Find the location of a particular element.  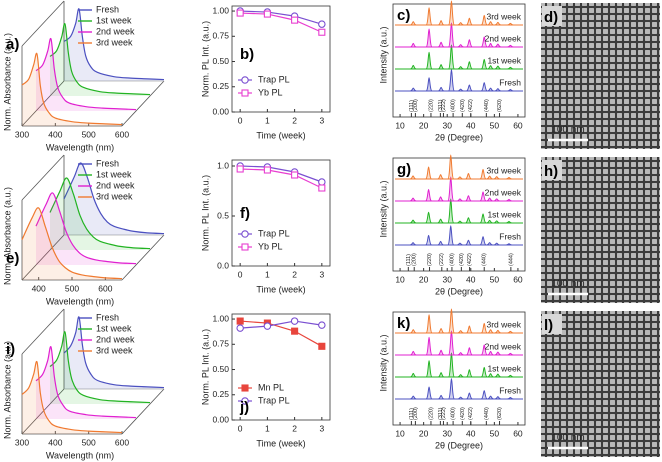

legend-label: 3rd week is located at coordinates (114, 42).